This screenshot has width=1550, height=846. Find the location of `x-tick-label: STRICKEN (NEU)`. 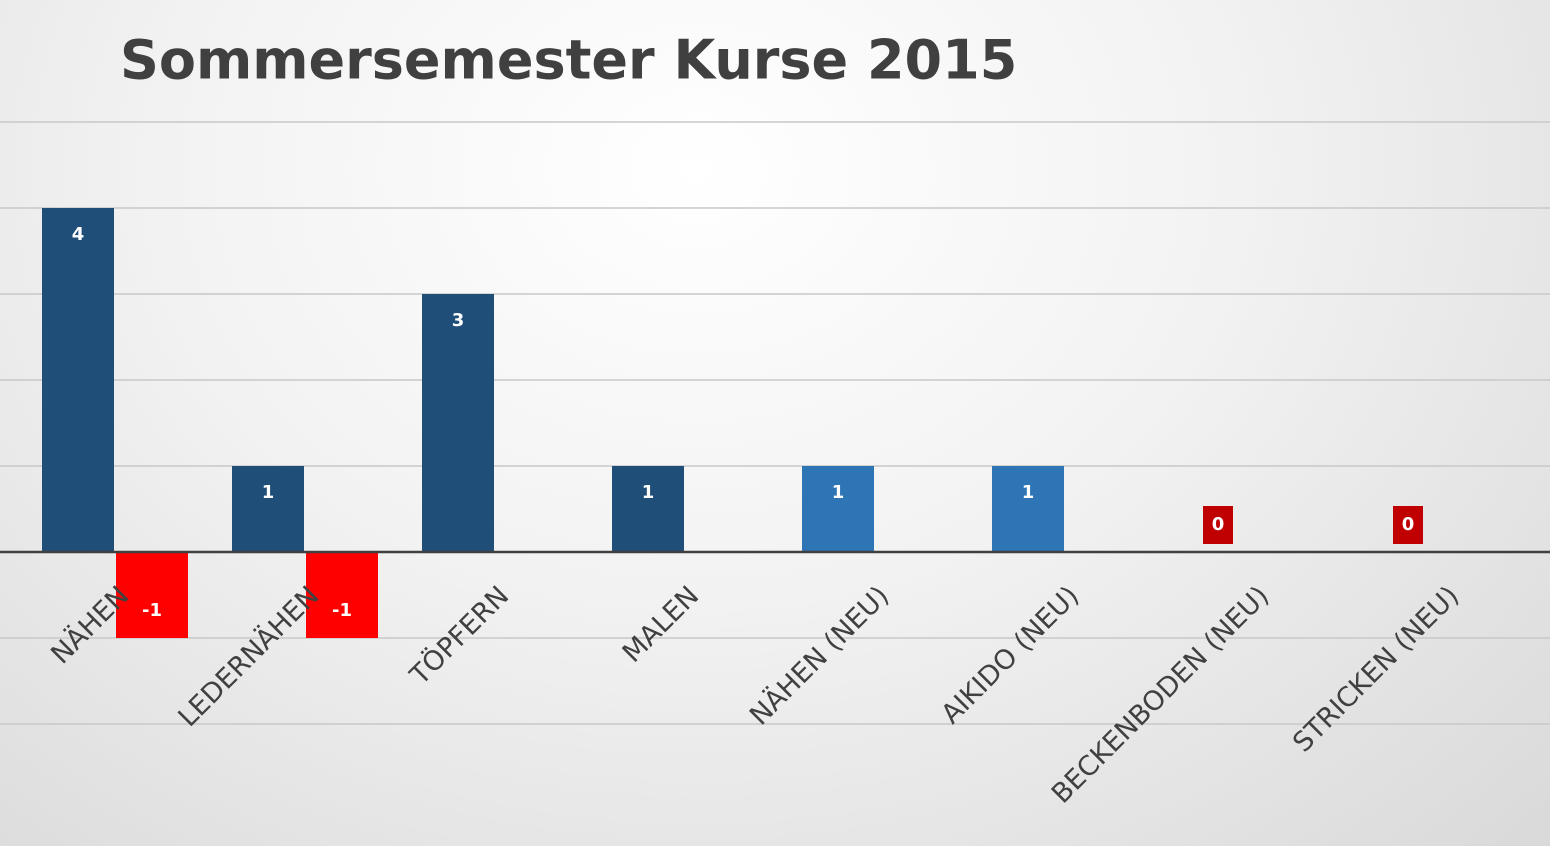

x-tick-label: STRICKEN (NEU) is located at coordinates (1376, 669).